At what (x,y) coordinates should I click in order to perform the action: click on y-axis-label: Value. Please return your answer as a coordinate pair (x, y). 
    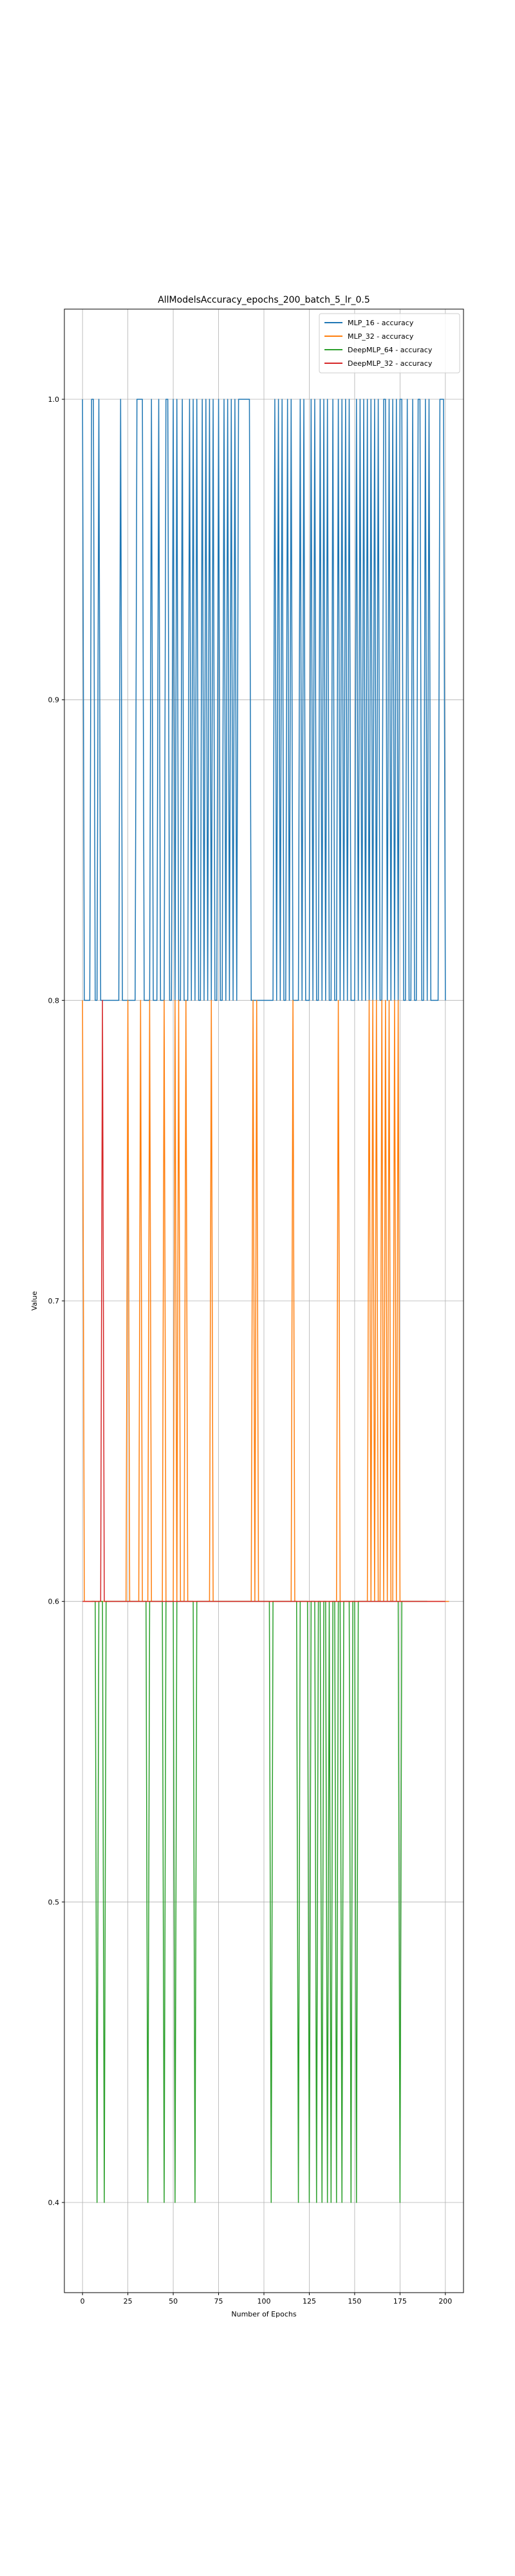
    Looking at the image, I should click on (34, 1301).